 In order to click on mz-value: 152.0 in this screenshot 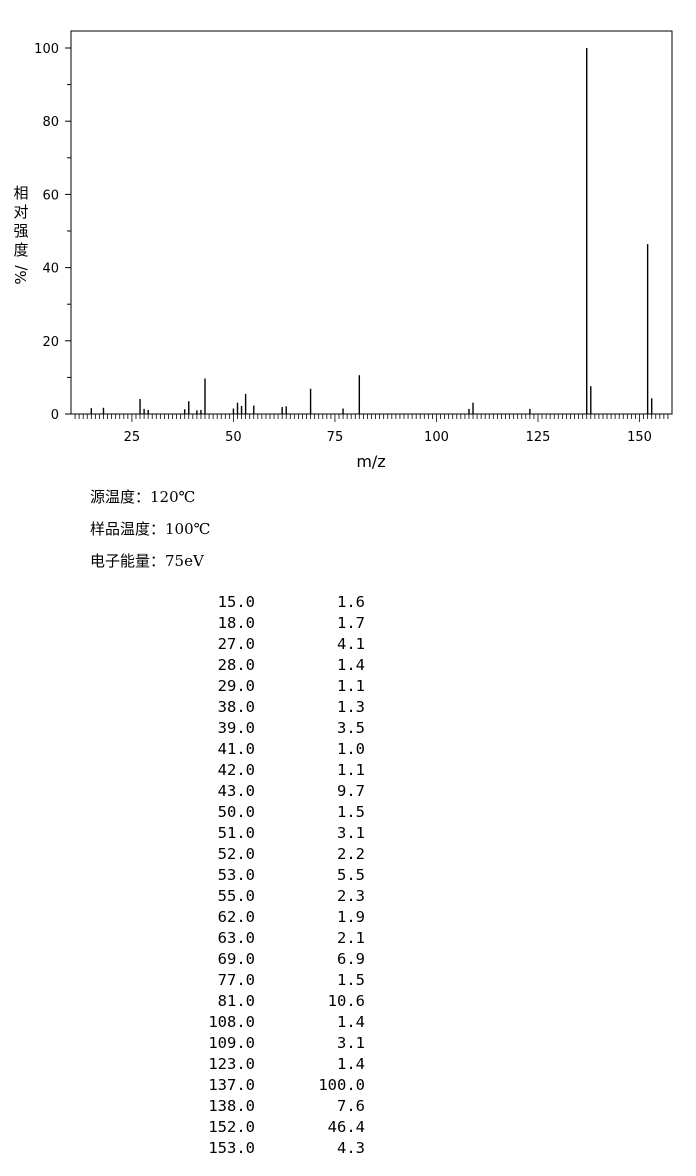, I will do `click(231, 1127)`.